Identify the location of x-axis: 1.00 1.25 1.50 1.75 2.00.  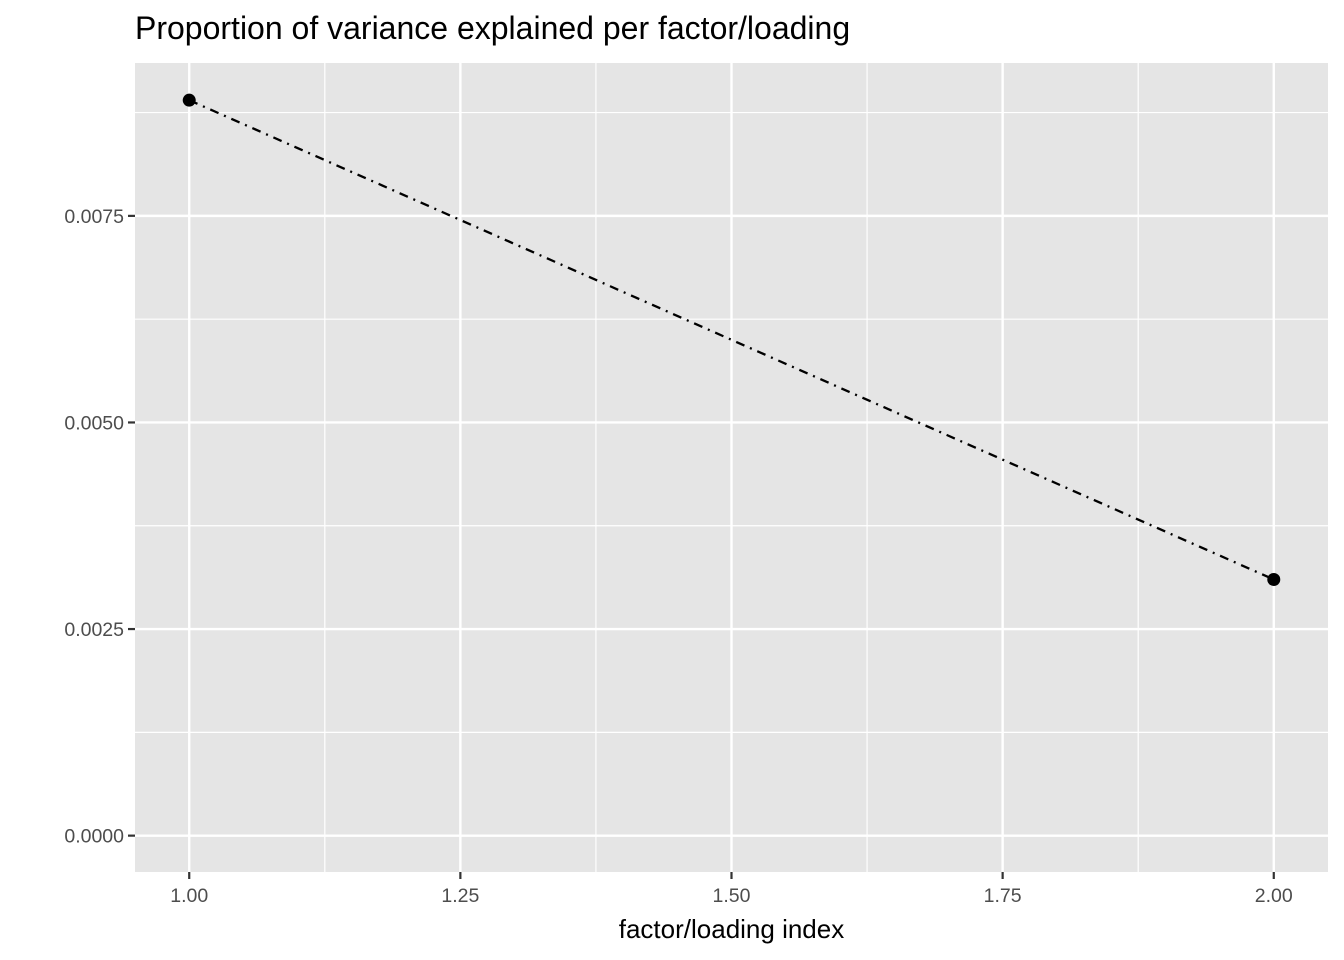
(731, 889).